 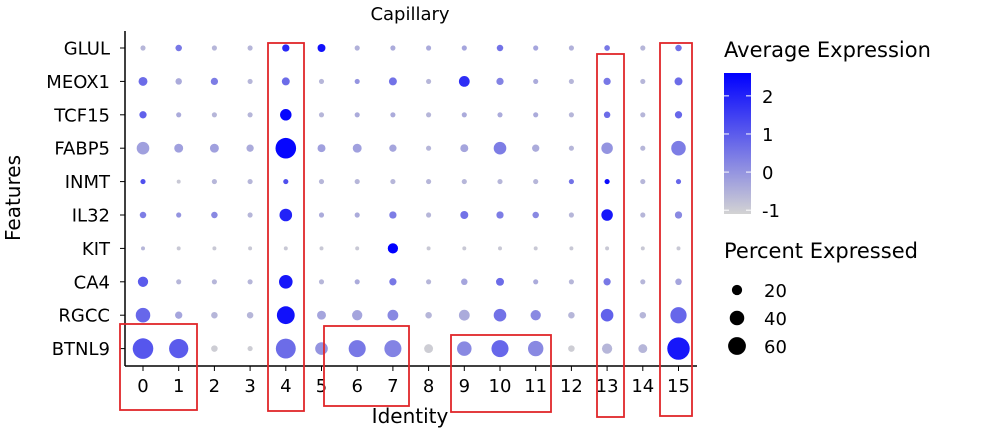 What do you see at coordinates (13, 198) in the screenshot?
I see `y-axis-title: Features` at bounding box center [13, 198].